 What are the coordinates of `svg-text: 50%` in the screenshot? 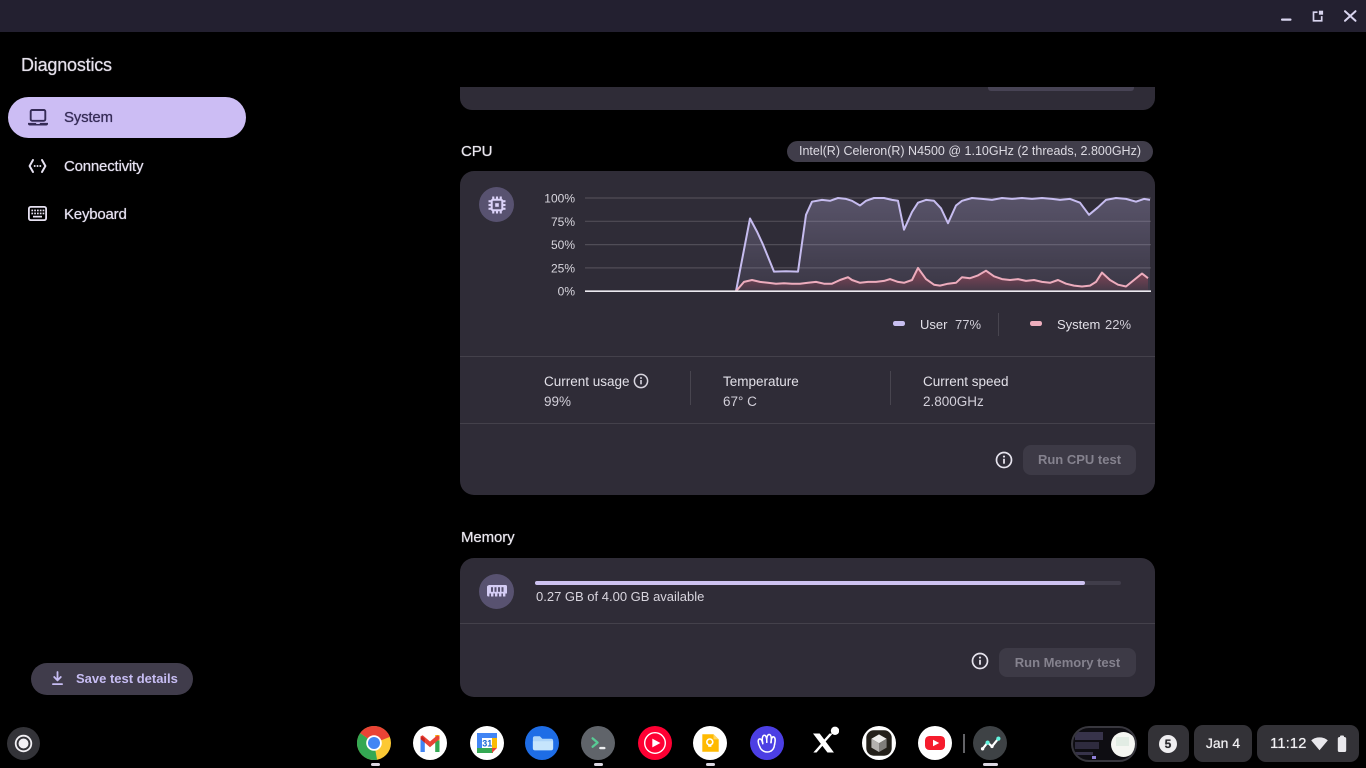 It's located at (563, 245).